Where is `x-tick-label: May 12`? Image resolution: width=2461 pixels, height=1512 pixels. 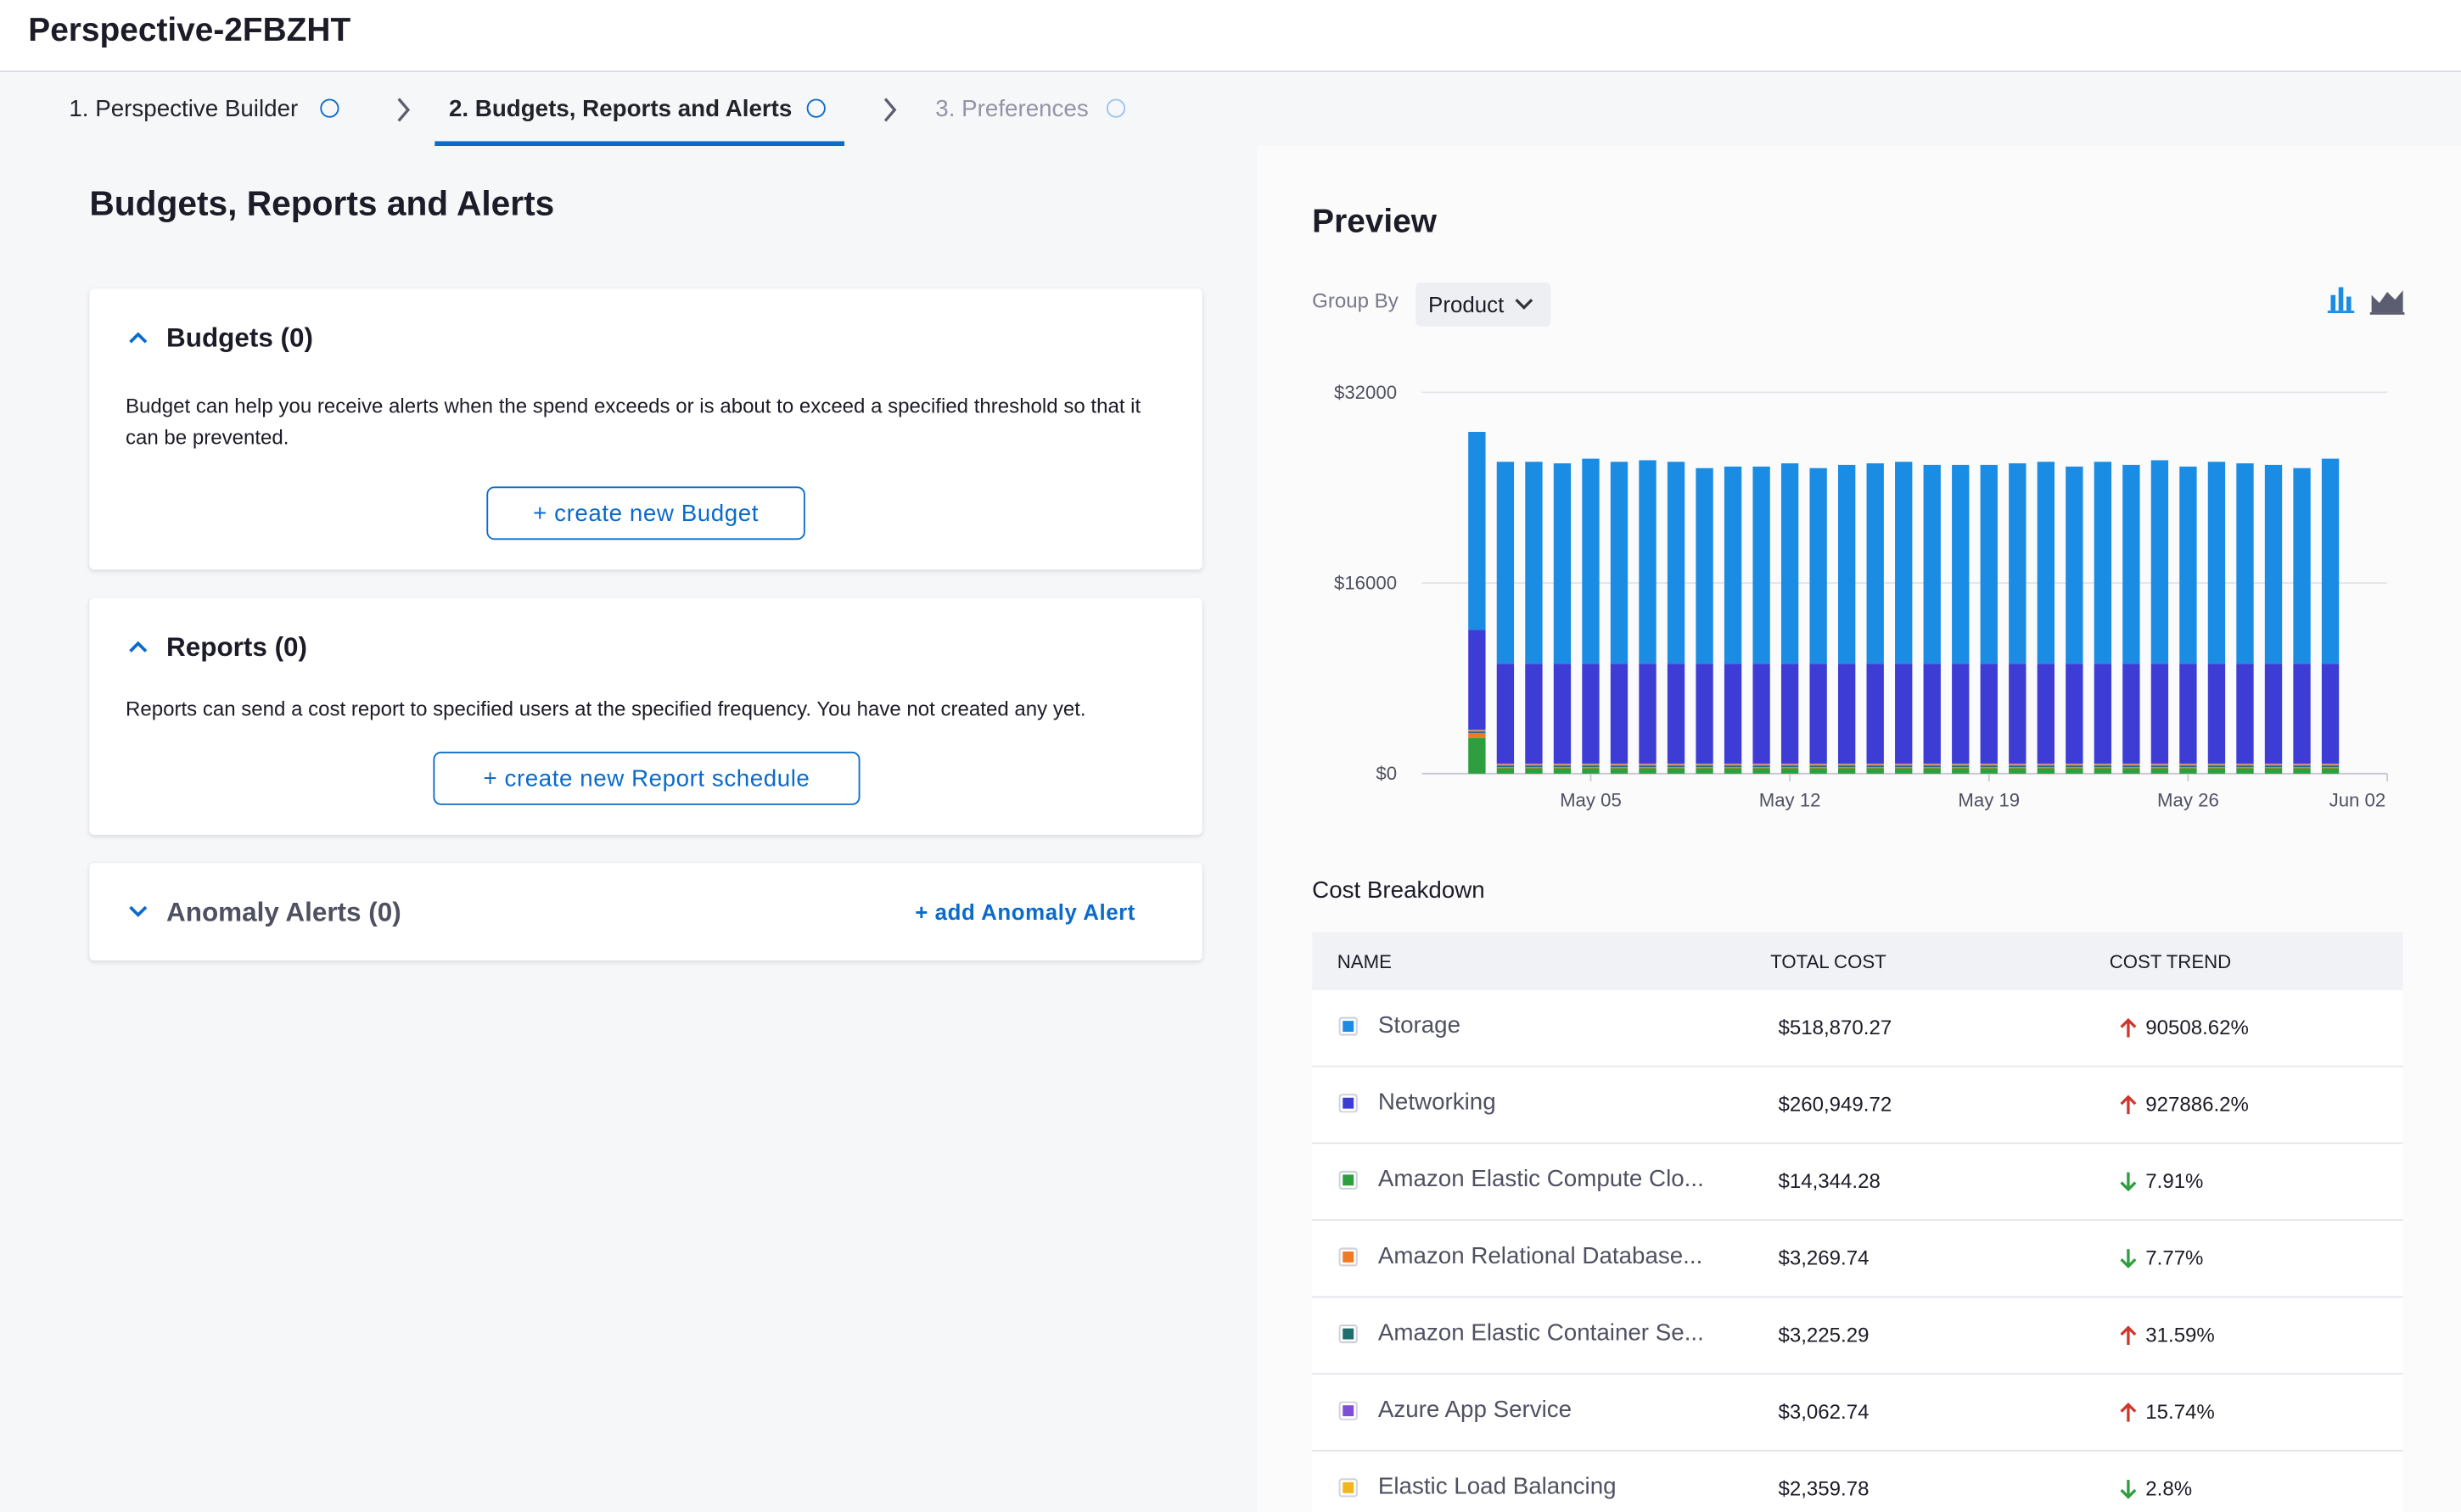 x-tick-label: May 12 is located at coordinates (1790, 800).